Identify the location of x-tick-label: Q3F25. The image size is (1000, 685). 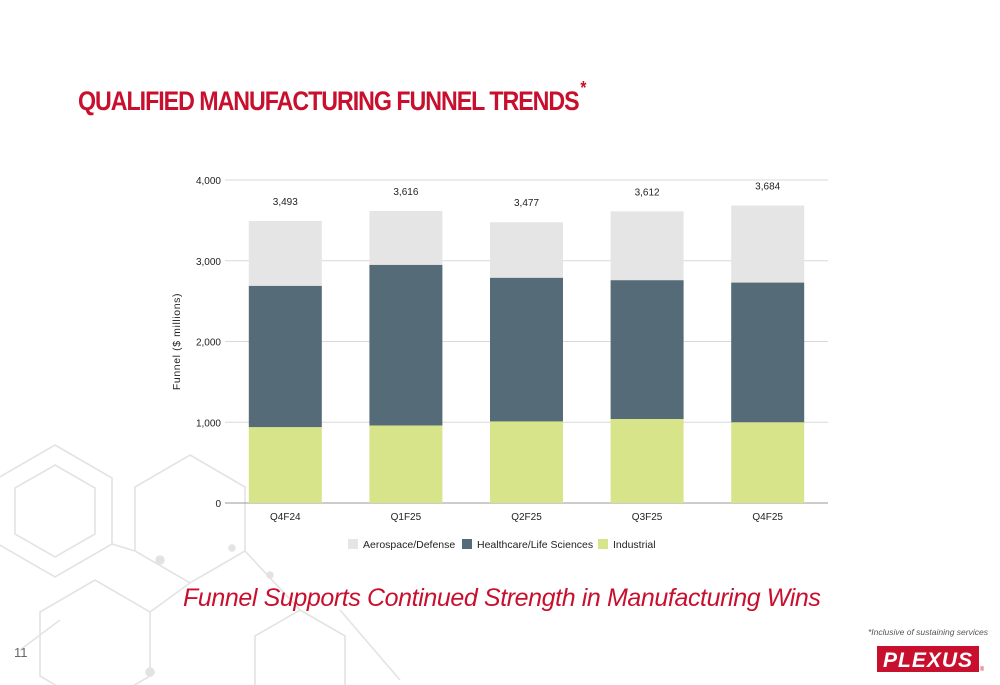
(647, 517).